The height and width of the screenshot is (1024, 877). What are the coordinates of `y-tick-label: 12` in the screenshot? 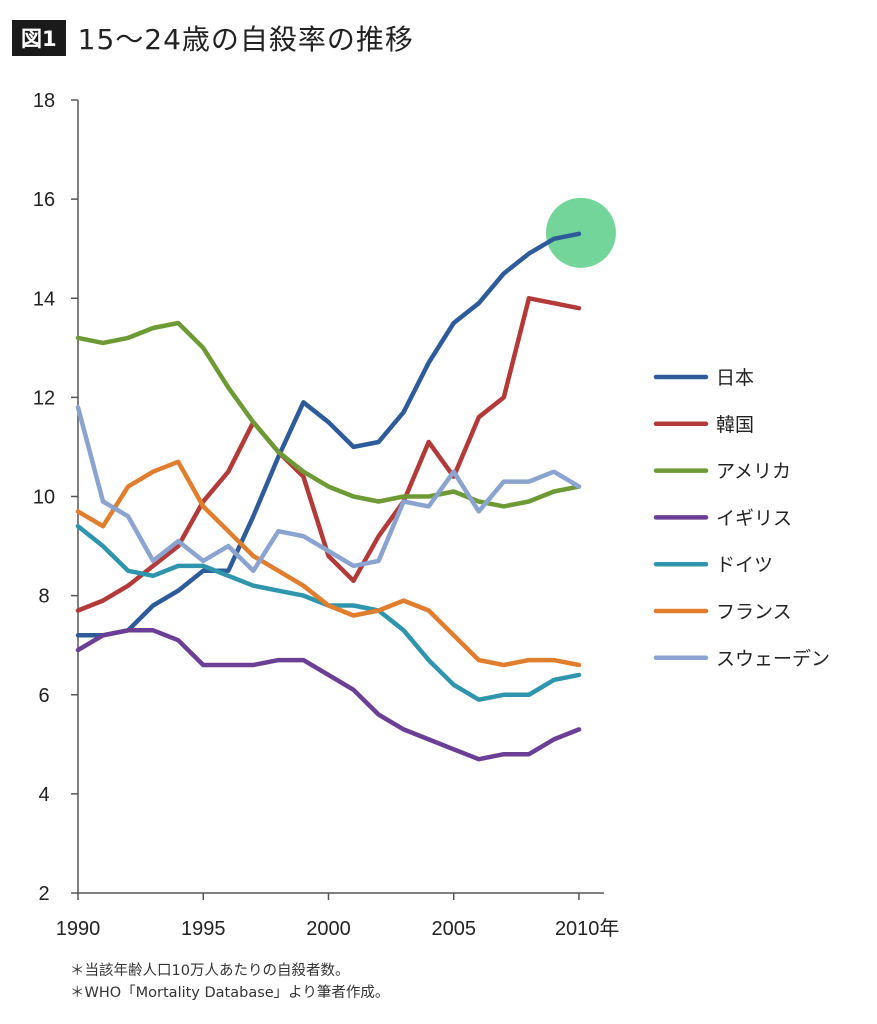 It's located at (44, 398).